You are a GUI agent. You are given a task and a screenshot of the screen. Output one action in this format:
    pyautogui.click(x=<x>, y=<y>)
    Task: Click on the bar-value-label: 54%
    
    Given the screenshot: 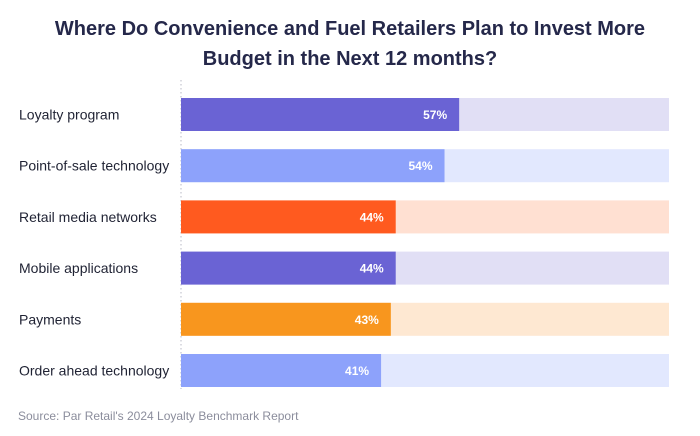 What is the action you would take?
    pyautogui.click(x=420, y=166)
    